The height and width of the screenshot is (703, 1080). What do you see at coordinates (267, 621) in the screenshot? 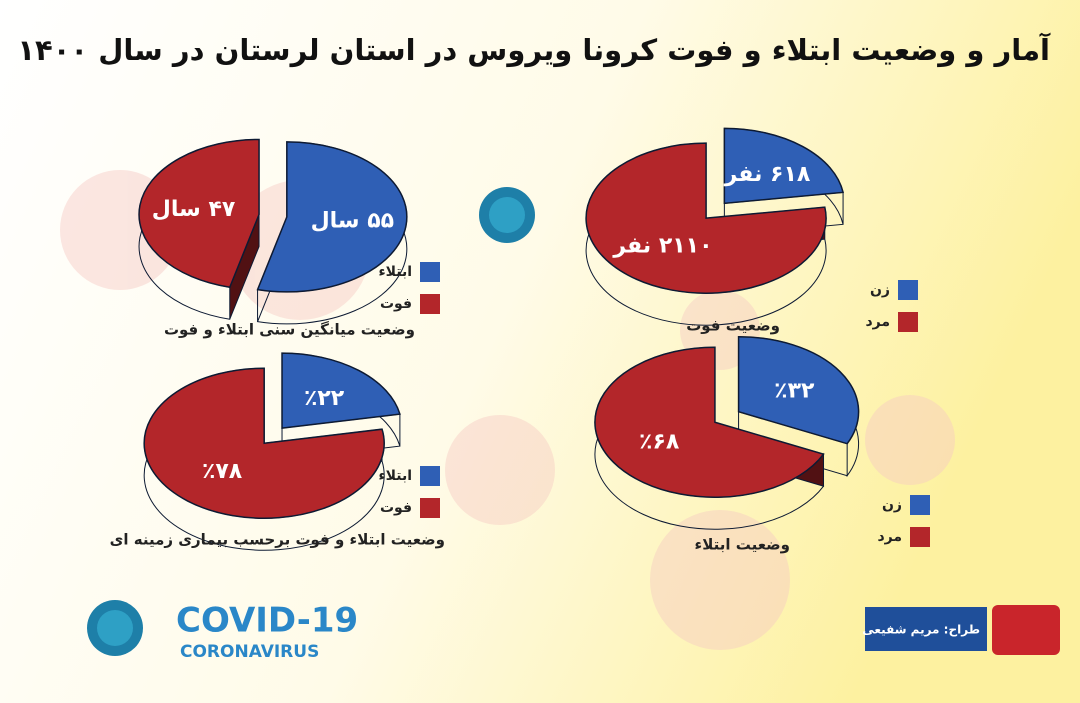
I see `logo-title: COVID-19` at bounding box center [267, 621].